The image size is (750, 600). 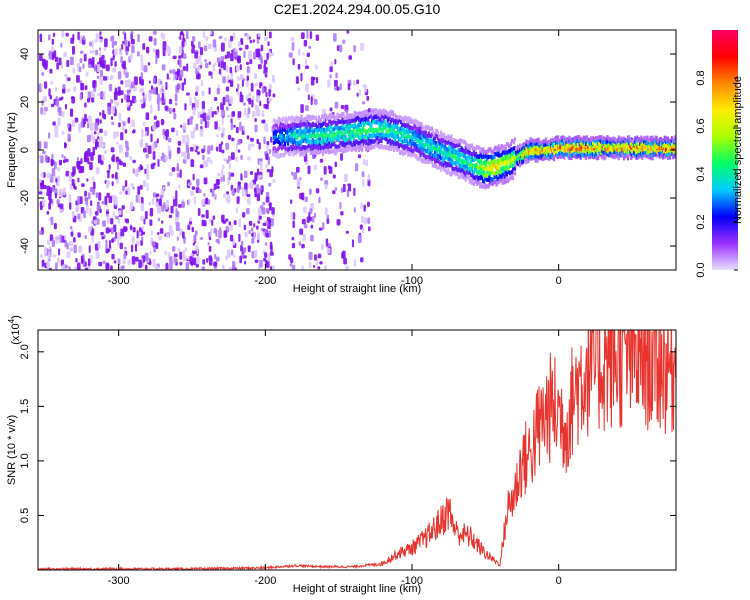 I want to click on y-tick-label: 20, so click(x=25, y=102).